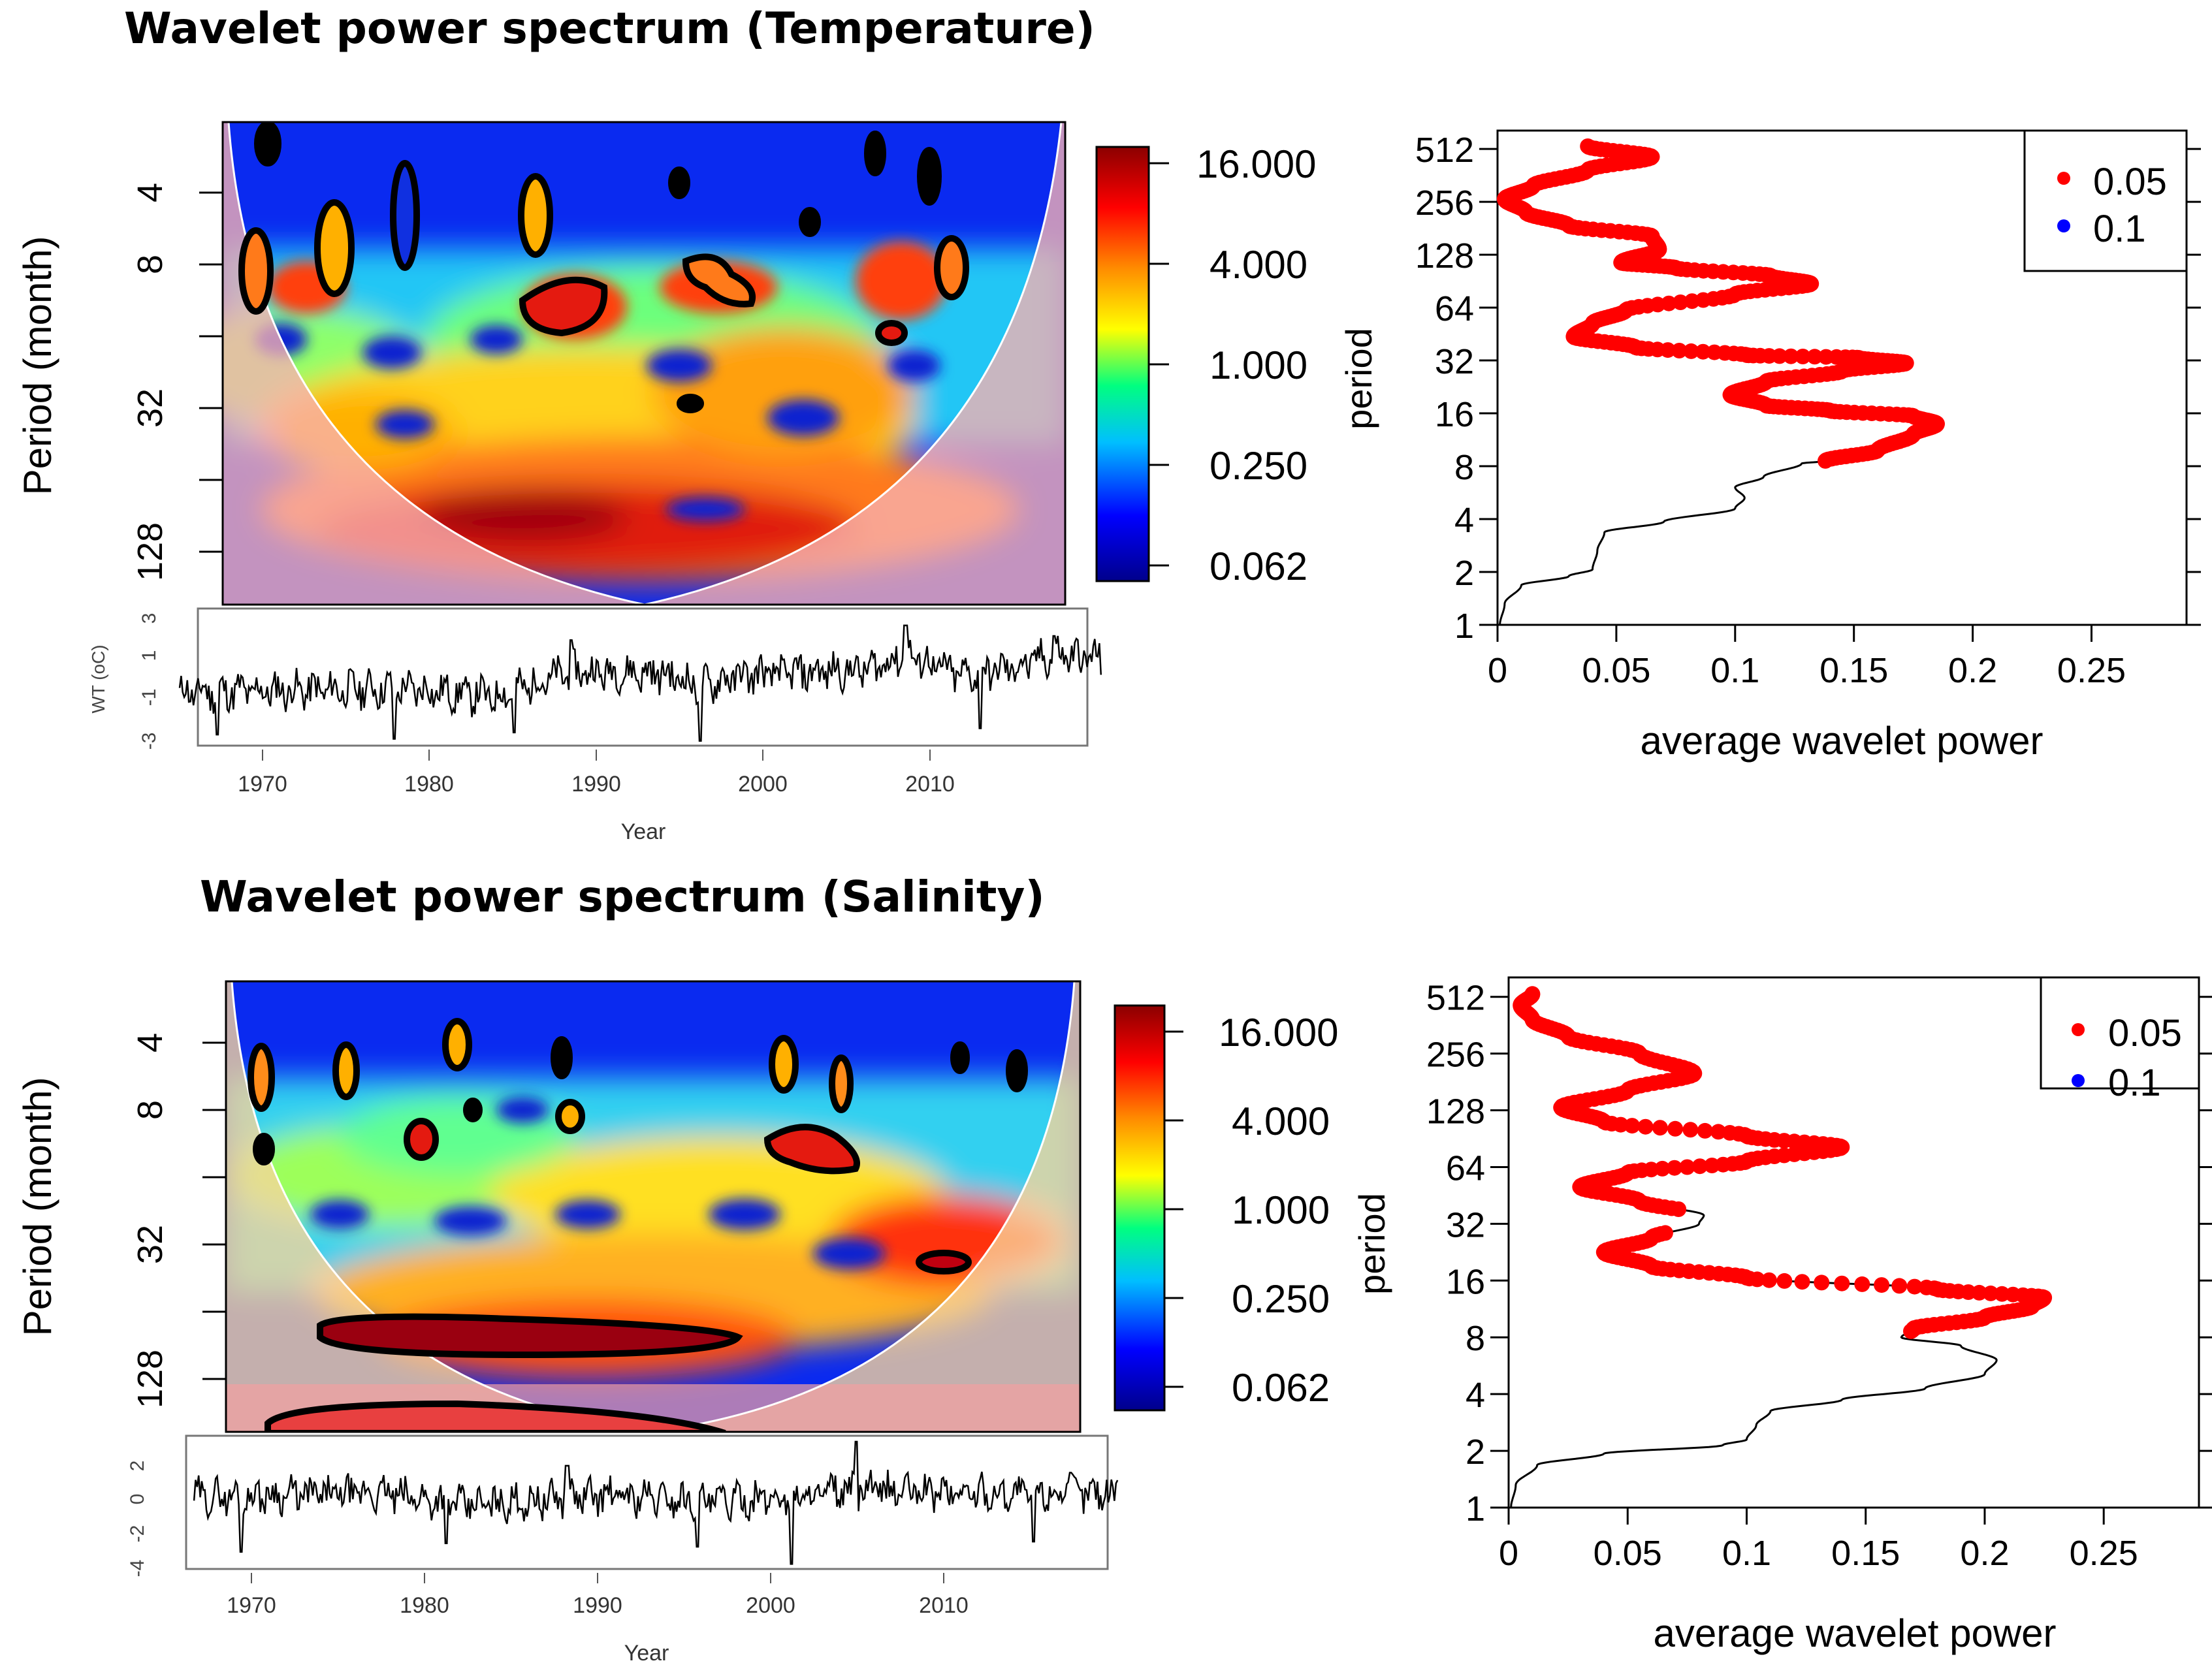 The width and height of the screenshot is (2212, 1678). Describe the element at coordinates (1508, 1553) in the screenshot. I see `sal-avg-xtick-label: 0` at that location.